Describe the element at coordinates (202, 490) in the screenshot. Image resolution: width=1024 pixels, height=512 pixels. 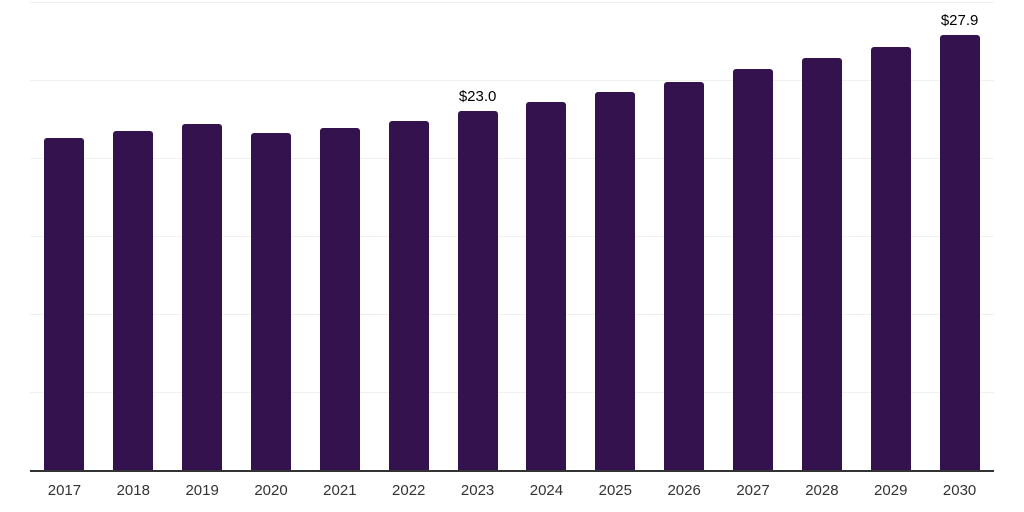
I see `x-tick-label: 2019` at that location.